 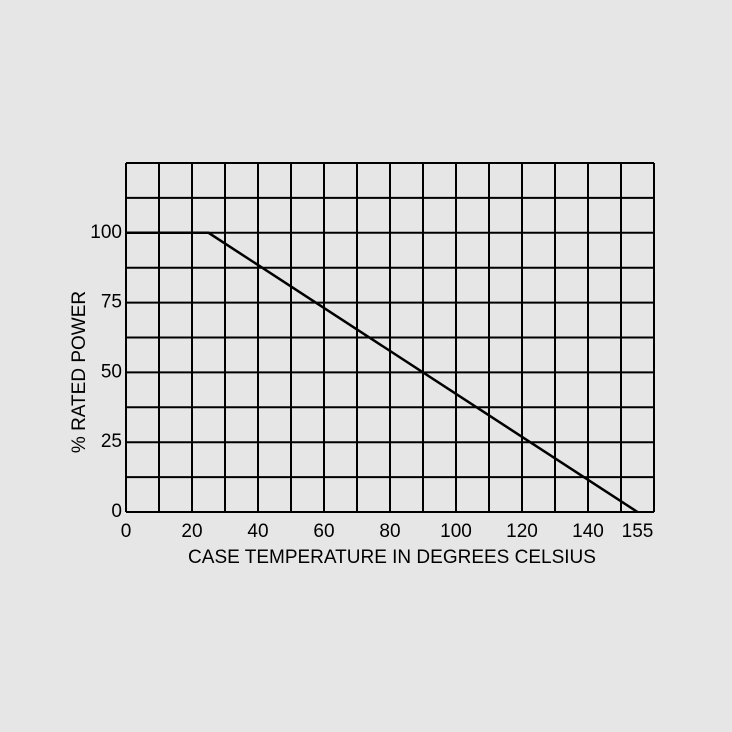 I want to click on y-axis-label: % RATED POWER, so click(x=79, y=372).